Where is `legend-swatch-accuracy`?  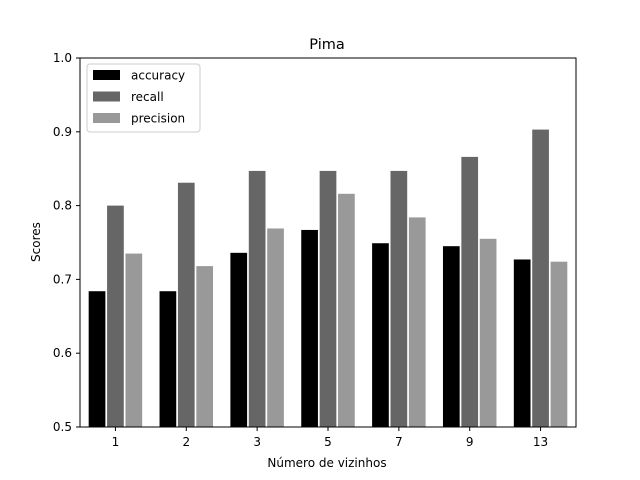
legend-swatch-accuracy is located at coordinates (106, 75).